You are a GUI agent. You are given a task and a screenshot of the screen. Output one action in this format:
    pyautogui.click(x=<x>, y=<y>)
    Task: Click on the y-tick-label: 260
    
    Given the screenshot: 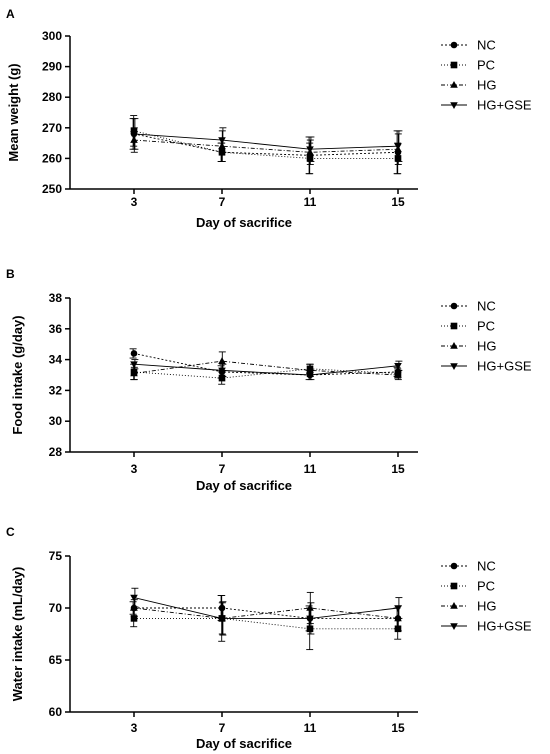 What is the action you would take?
    pyautogui.click(x=52, y=158)
    